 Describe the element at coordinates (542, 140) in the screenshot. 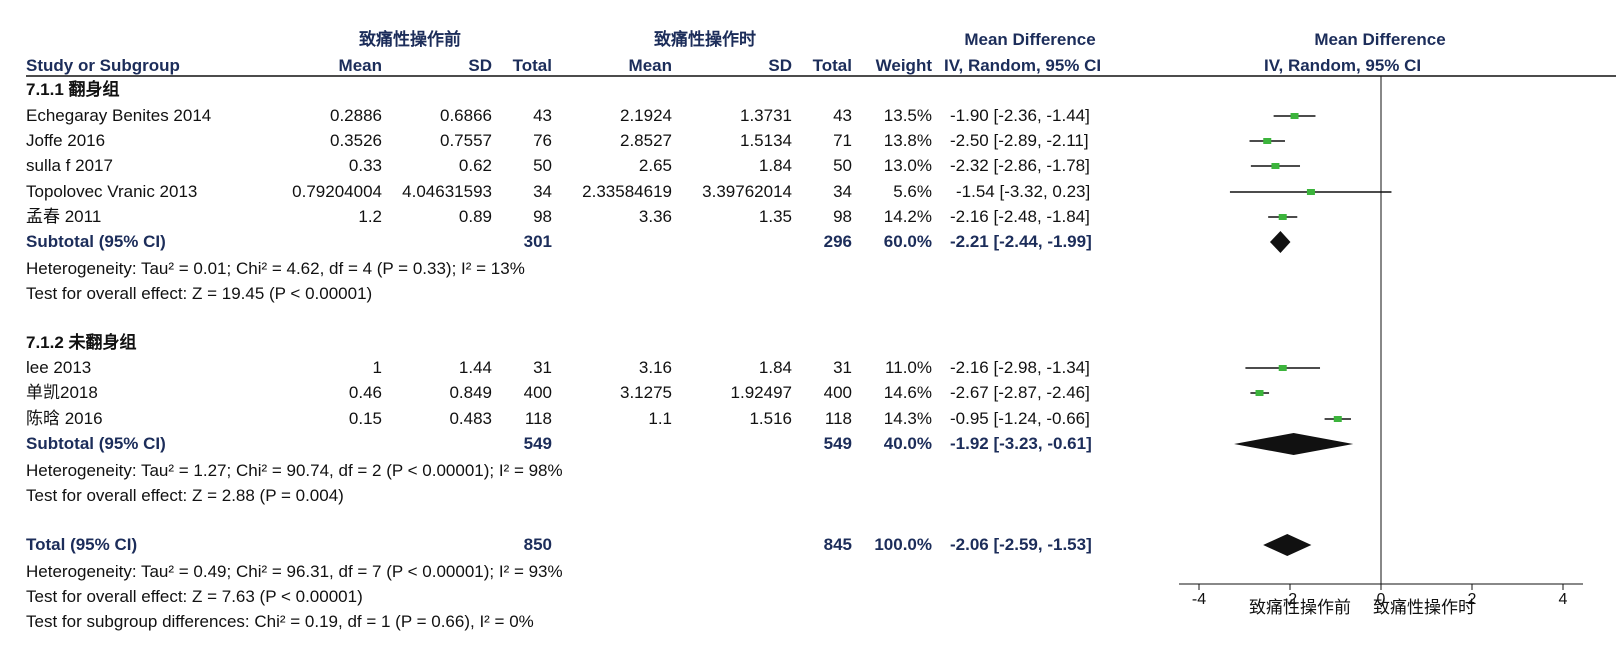

I see `total1: 76` at that location.